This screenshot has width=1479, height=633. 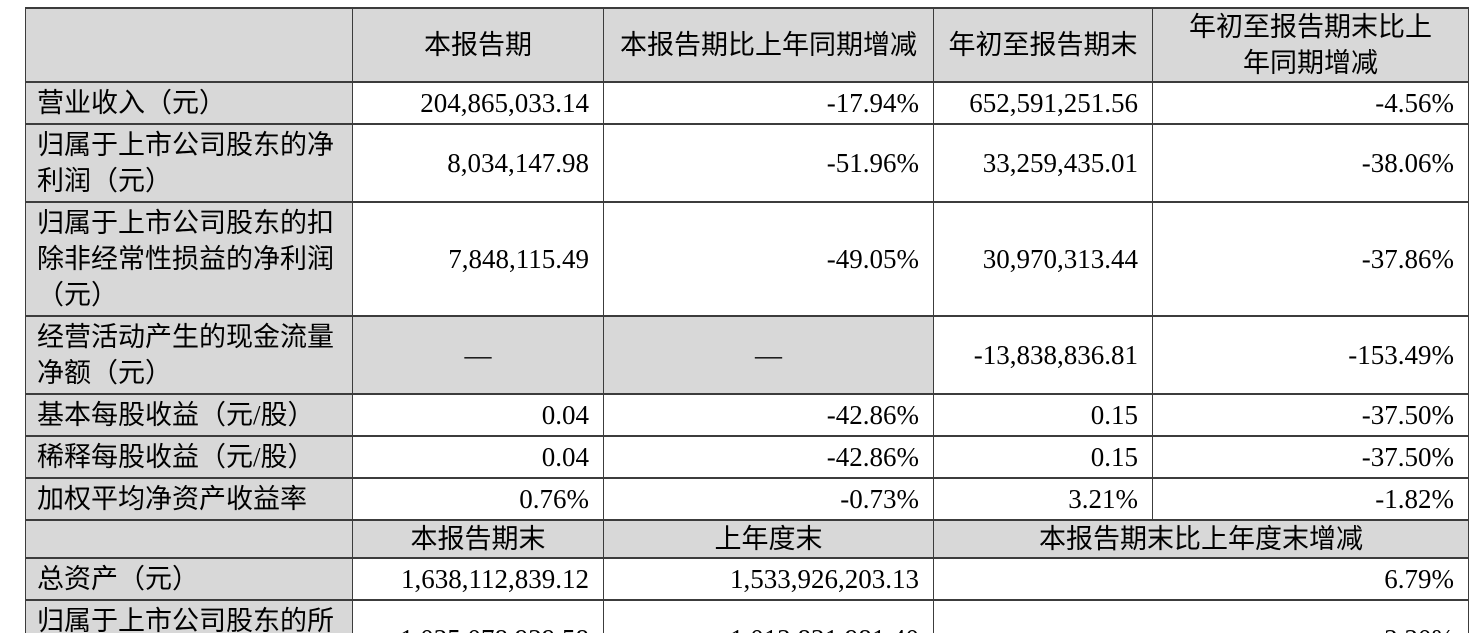 What do you see at coordinates (478, 499) in the screenshot?
I see `cell-weighted-avg-roe-current: 0.76%` at bounding box center [478, 499].